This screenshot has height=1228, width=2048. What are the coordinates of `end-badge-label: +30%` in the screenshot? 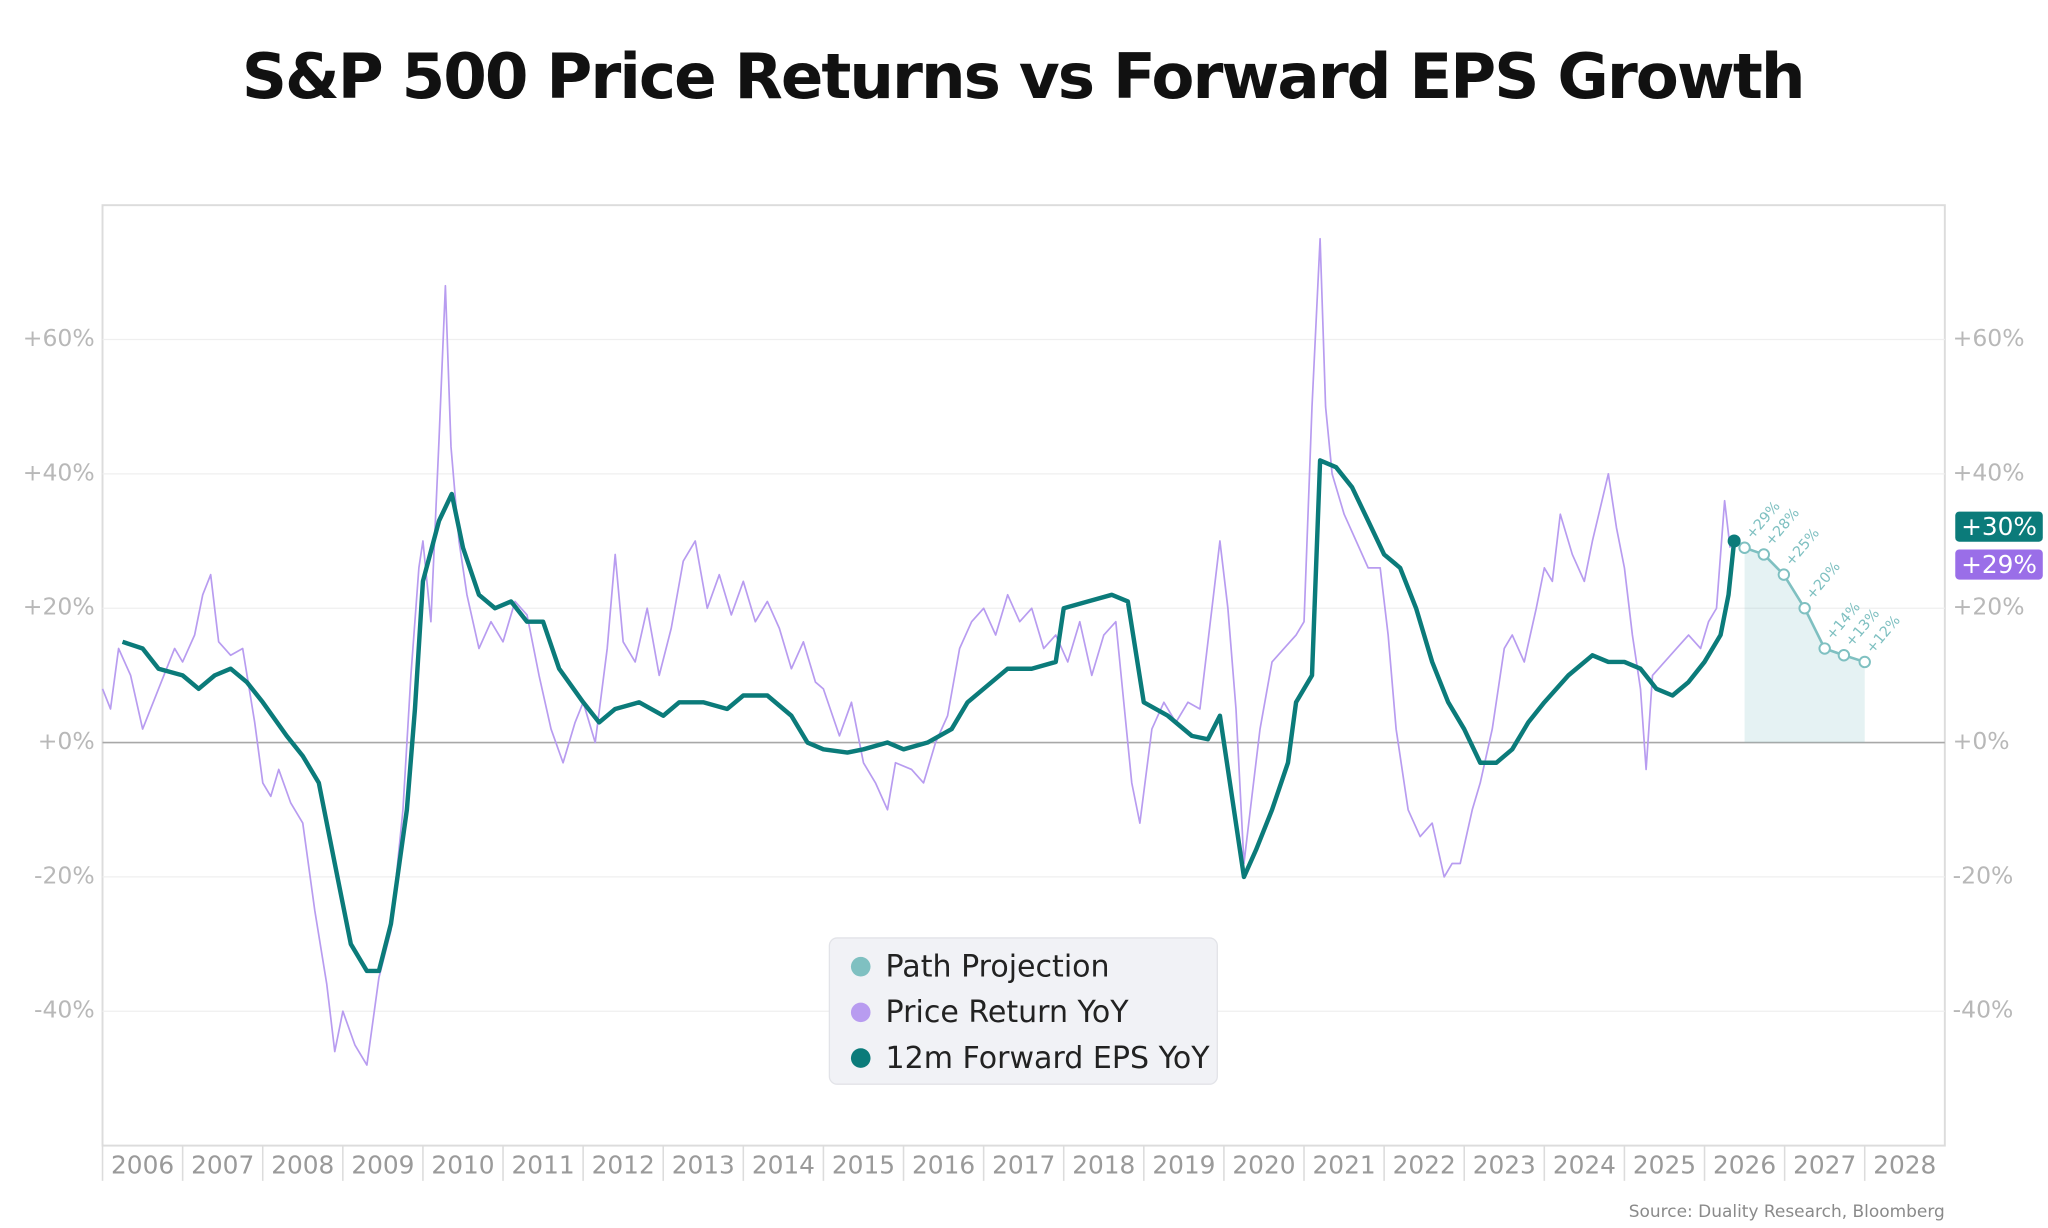 It's located at (1999, 526).